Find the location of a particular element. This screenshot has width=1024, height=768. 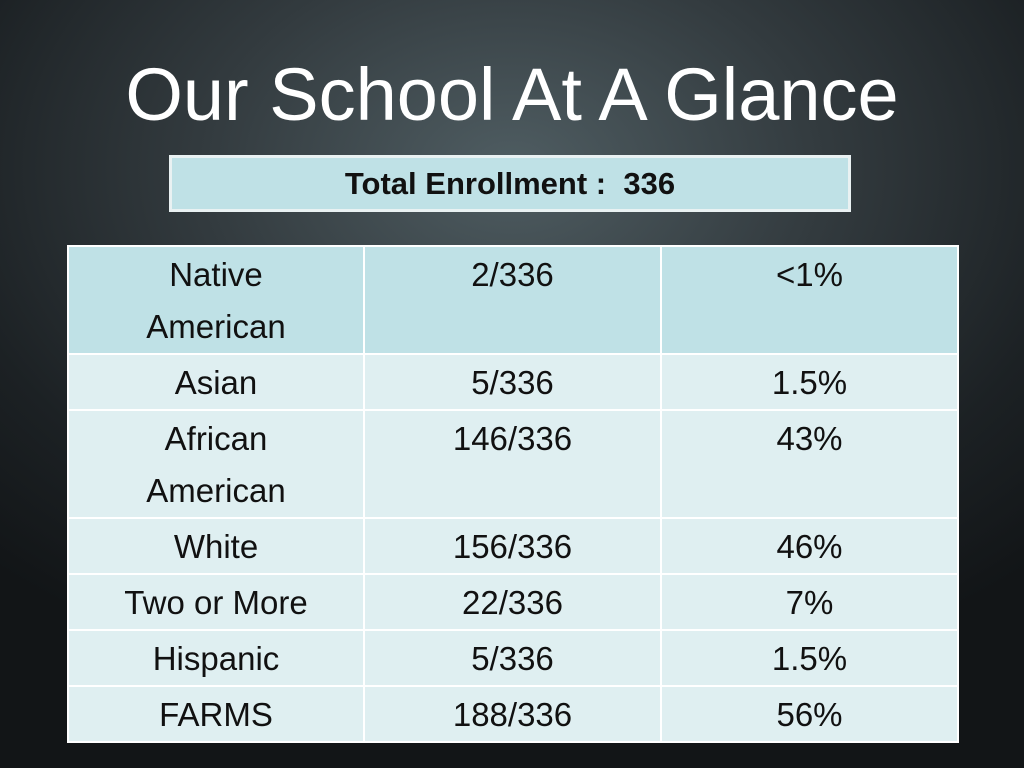

count-text: 2/336 is located at coordinates (512, 274).